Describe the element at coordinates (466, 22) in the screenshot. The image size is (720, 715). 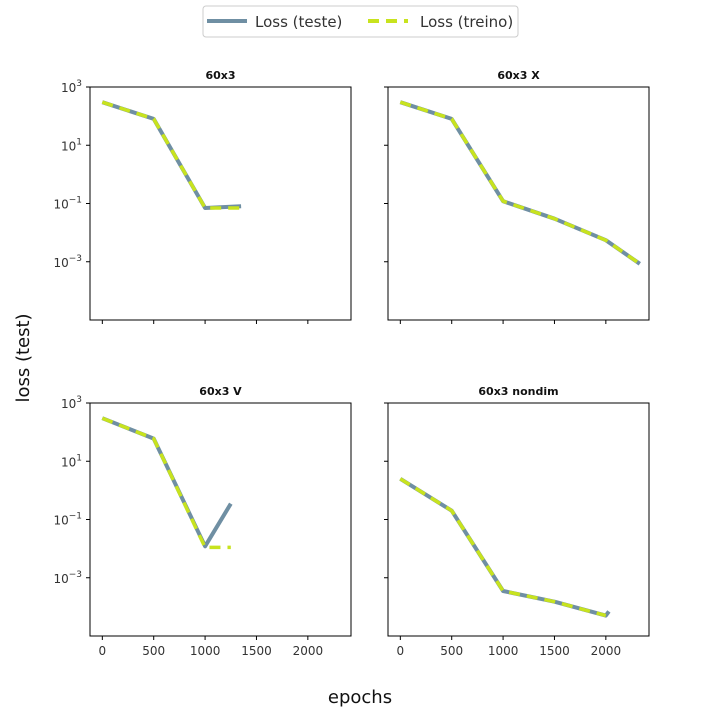
I see `legend-label-treino: Loss (treino)` at that location.